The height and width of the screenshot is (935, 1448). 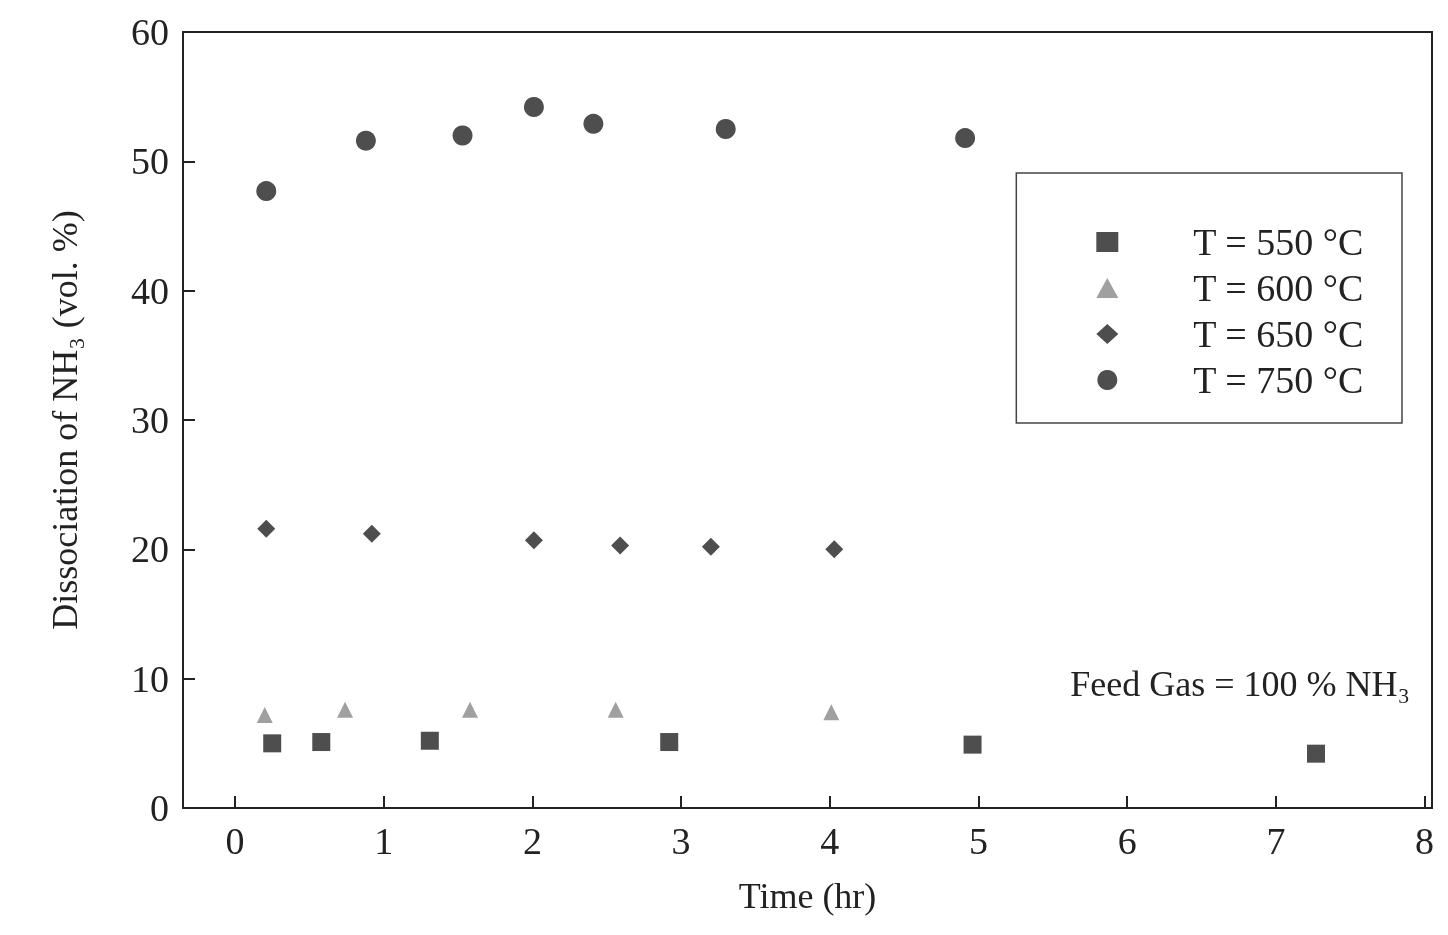 I want to click on x-tick-label: 4, so click(x=830, y=841).